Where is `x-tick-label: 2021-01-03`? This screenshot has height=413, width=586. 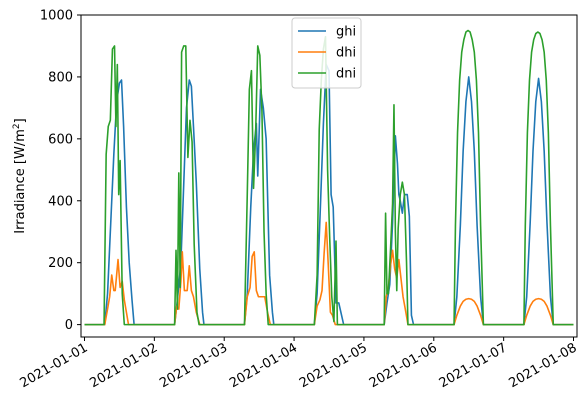
x-tick-label: 2021-01-03 is located at coordinates (193, 365).